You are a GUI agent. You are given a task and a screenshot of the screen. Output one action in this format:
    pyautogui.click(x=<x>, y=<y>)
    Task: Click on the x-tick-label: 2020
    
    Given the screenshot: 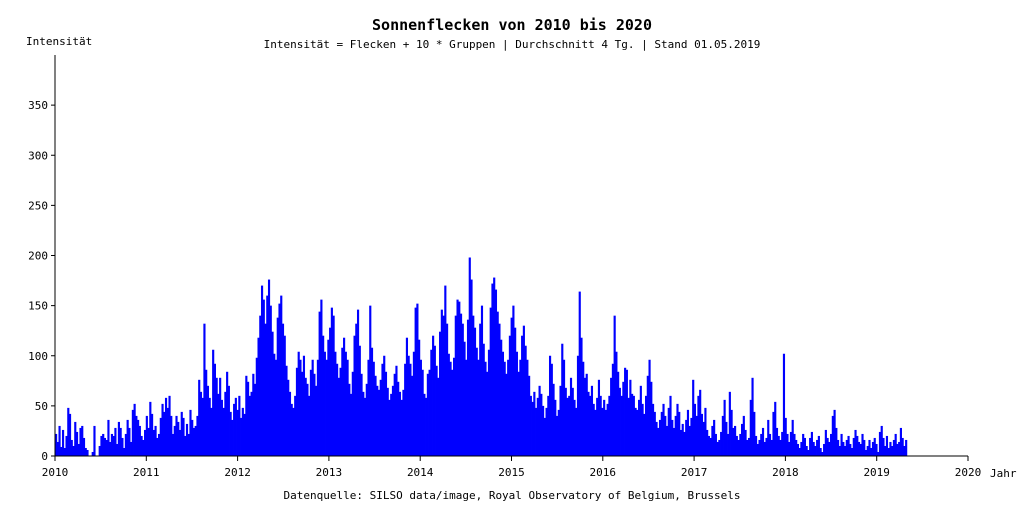 What is the action you would take?
    pyautogui.click(x=968, y=472)
    